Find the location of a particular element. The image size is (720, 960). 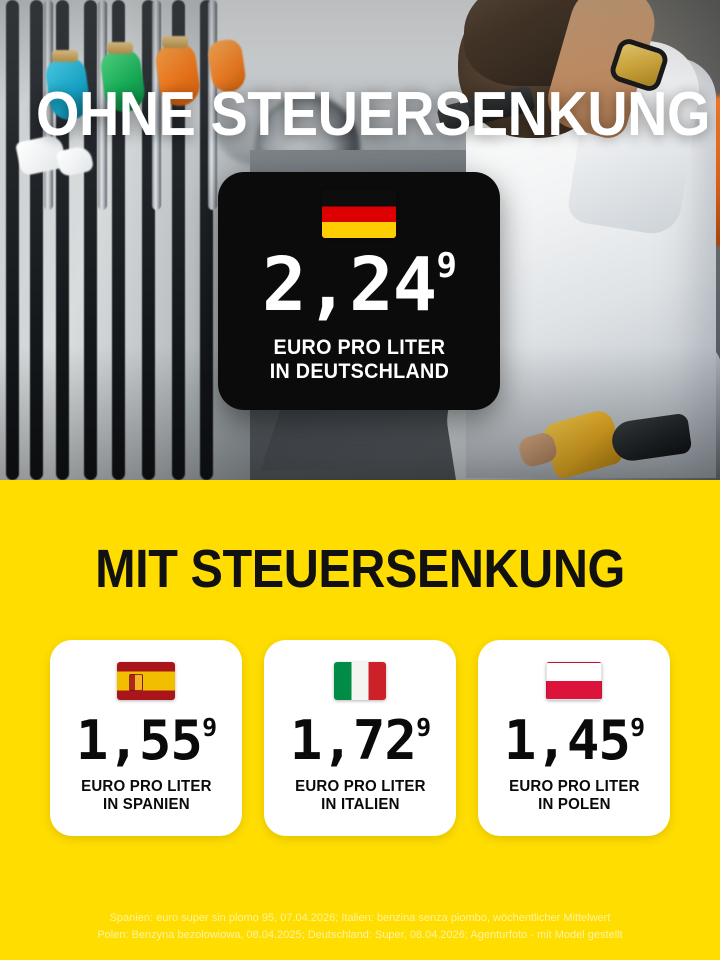

flag-spain-icon is located at coordinates (146, 681).